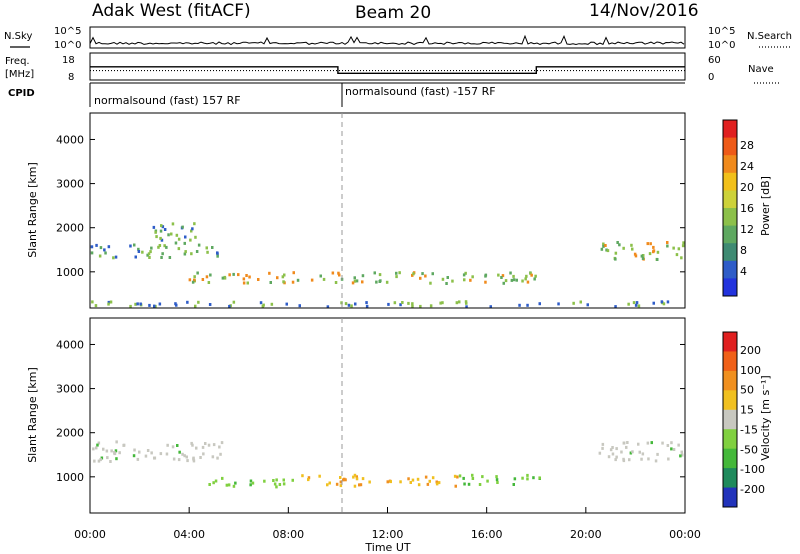  What do you see at coordinates (387, 40) in the screenshot?
I see `noise-sky-trace` at bounding box center [387, 40].